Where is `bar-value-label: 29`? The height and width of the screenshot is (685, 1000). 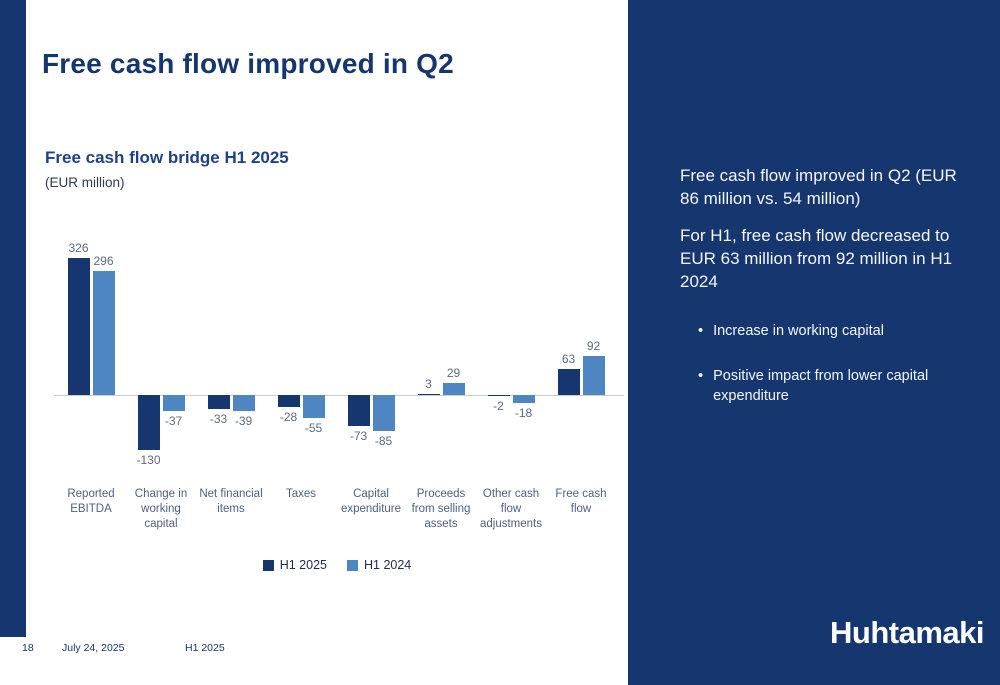 bar-value-label: 29 is located at coordinates (453, 373).